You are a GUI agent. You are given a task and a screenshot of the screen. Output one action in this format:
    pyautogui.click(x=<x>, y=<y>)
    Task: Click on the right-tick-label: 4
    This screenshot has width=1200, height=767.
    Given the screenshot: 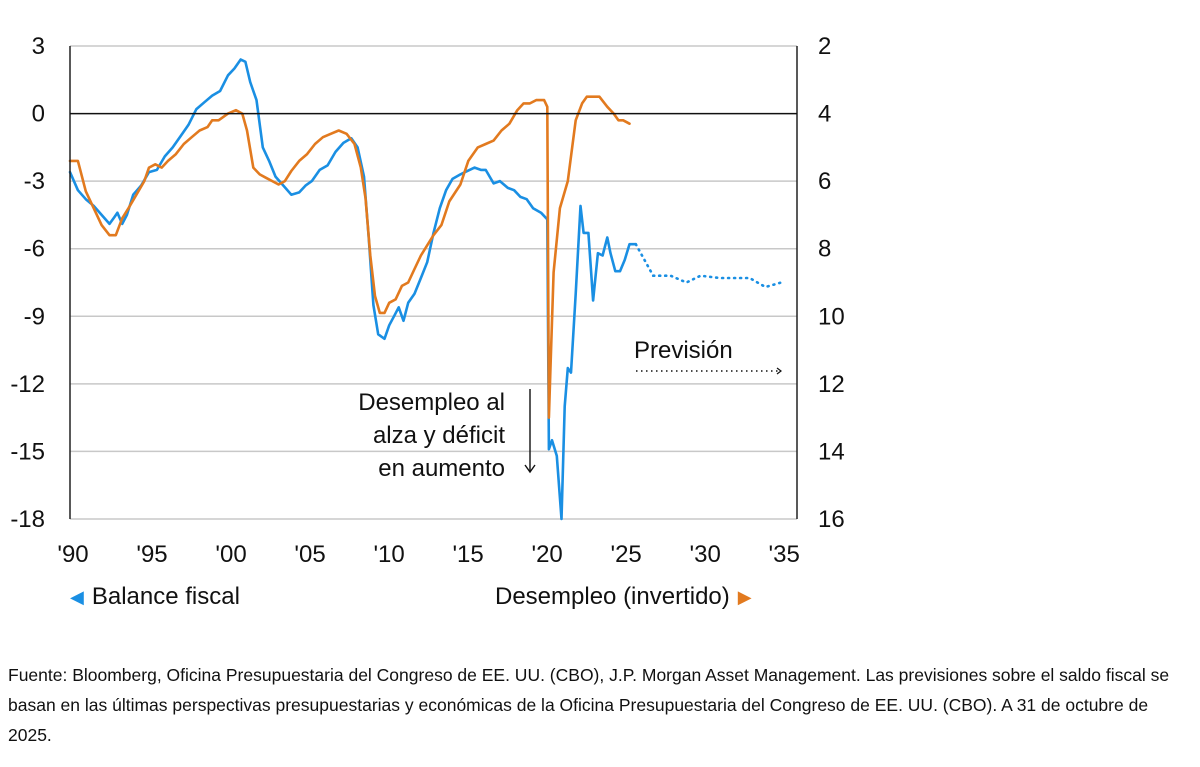 What is the action you would take?
    pyautogui.click(x=824, y=114)
    